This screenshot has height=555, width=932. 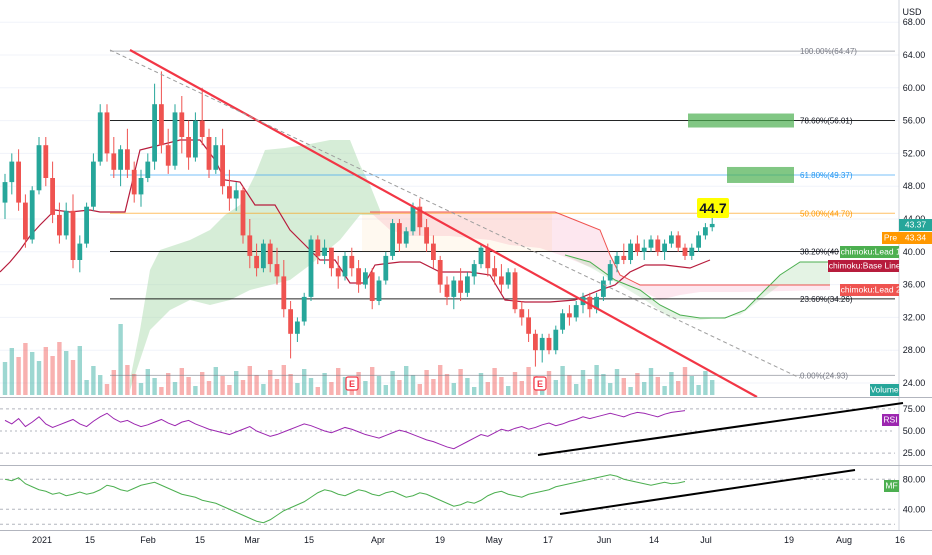 What do you see at coordinates (826, 121) in the screenshot?
I see `fib-level-label: 78.60%(56.01)` at bounding box center [826, 121].